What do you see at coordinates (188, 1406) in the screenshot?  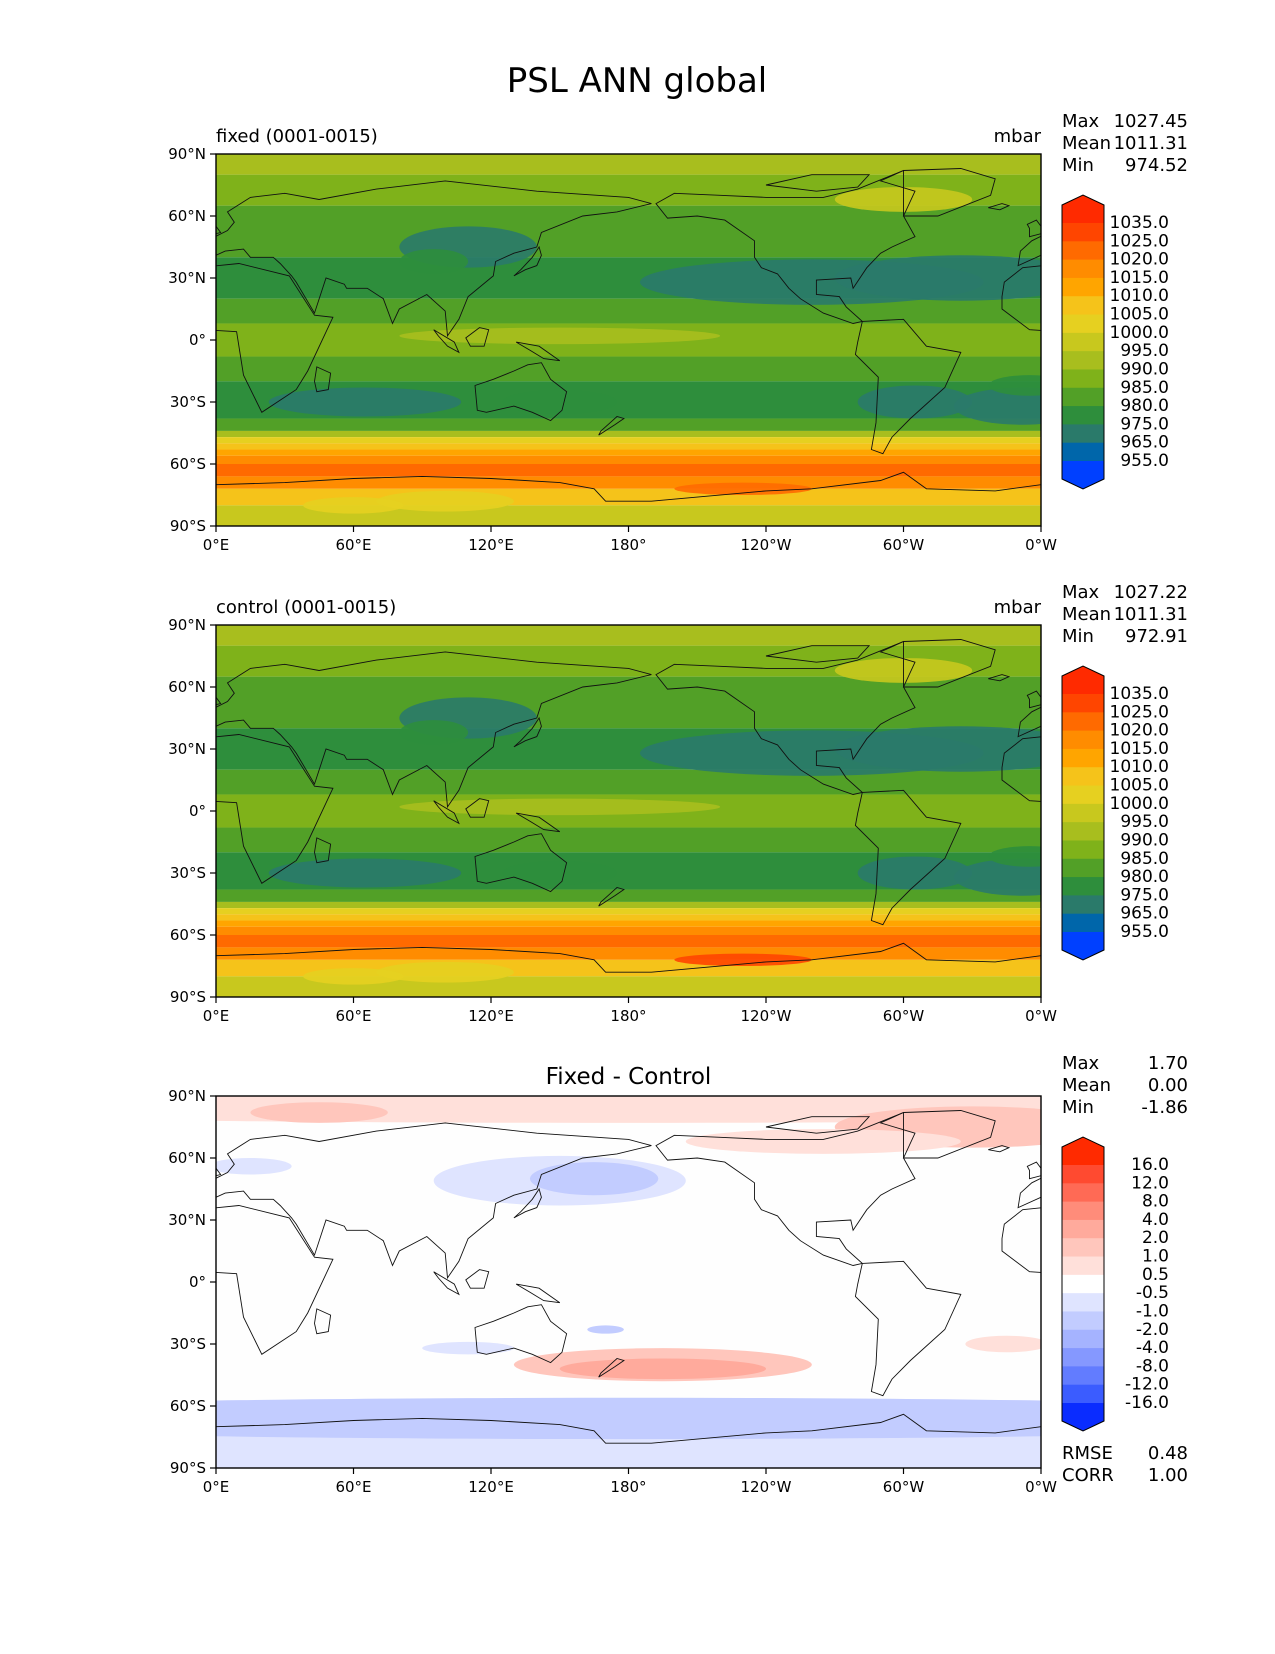 I see `y-tick-label: 60°S` at bounding box center [188, 1406].